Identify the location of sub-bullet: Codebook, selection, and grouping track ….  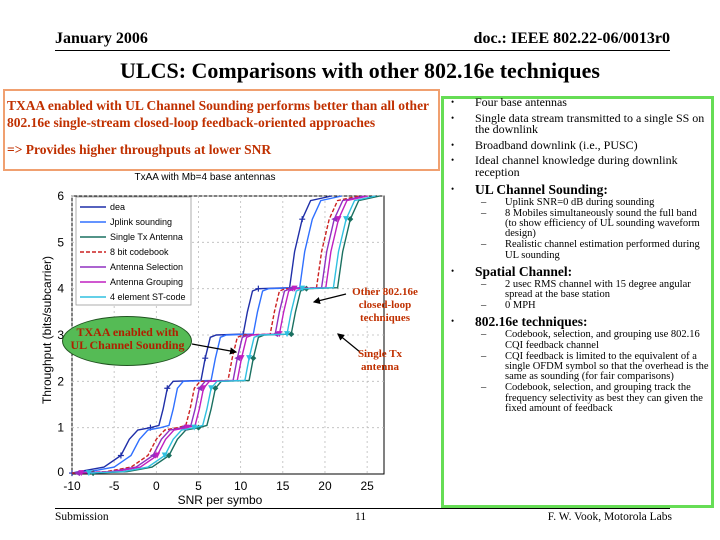
(592, 398).